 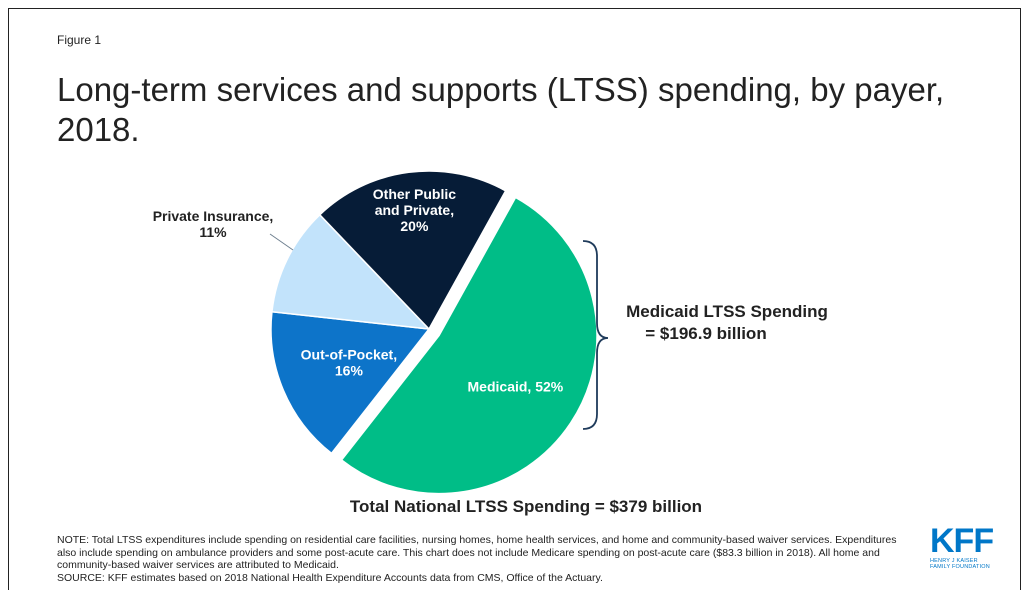 I want to click on kff-logo: KFF HENRY J KAISER FAMILY FOUNDATION, so click(x=967, y=547).